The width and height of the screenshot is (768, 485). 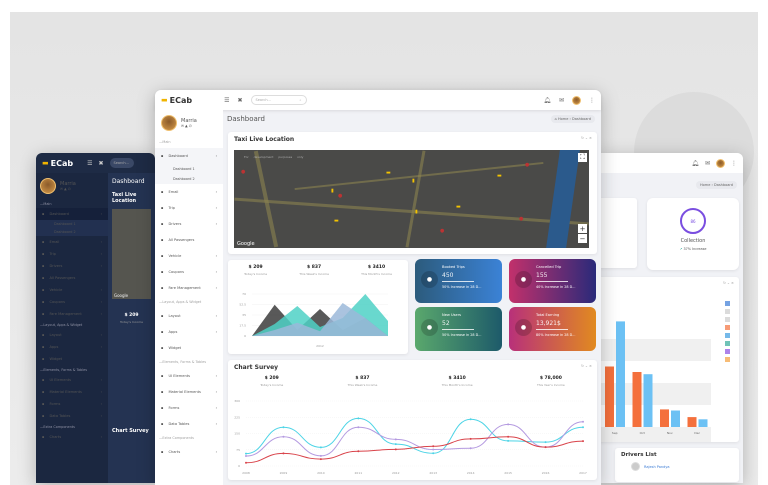 I want to click on logo: ▬ ECab, so click(x=176, y=100).